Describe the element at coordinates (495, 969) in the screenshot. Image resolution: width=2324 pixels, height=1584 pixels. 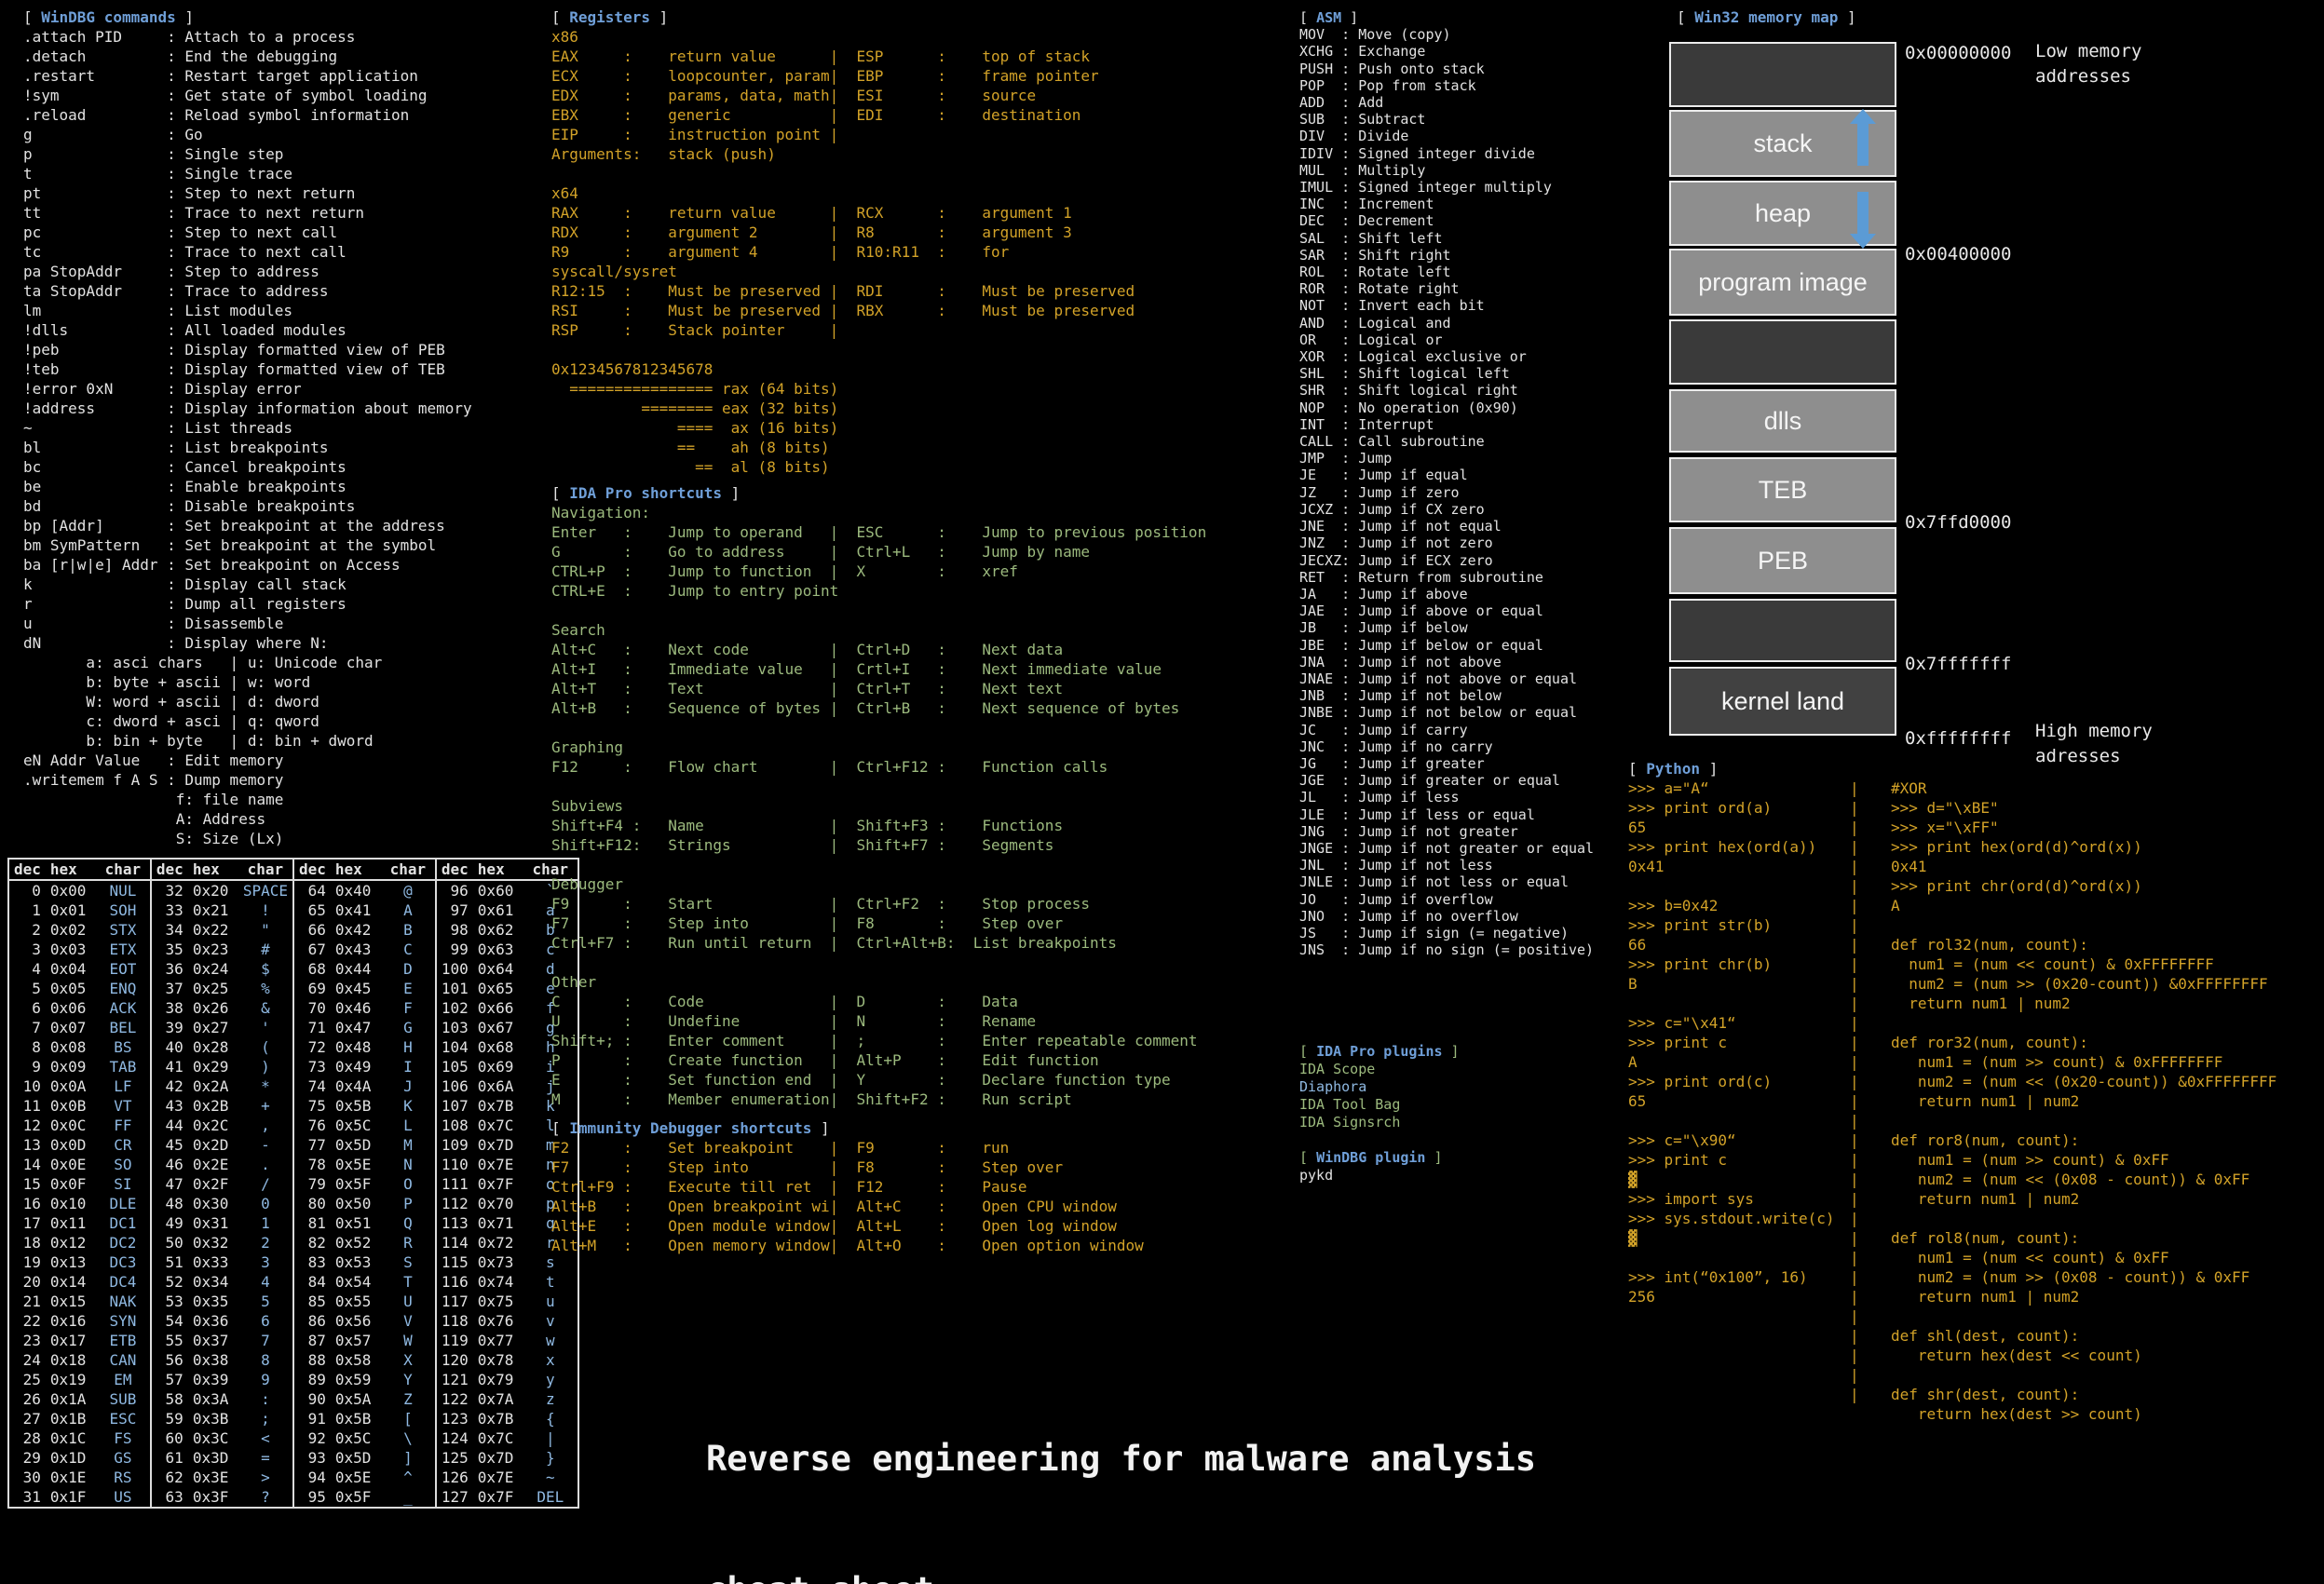
I see `ascii-cell: 0x64` at that location.